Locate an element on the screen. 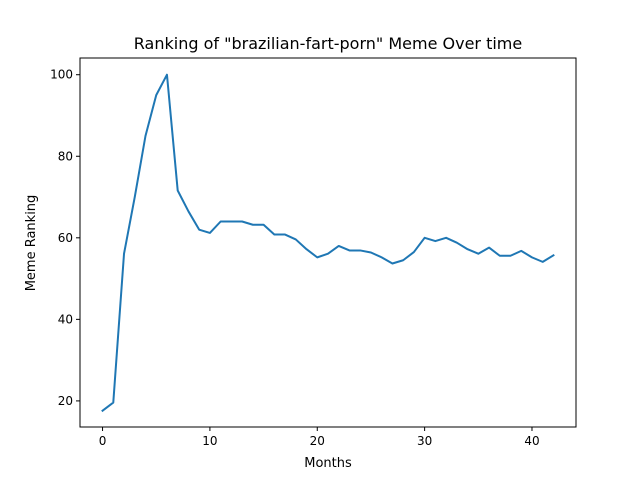 This screenshot has width=640, height=480. x-tick-label: 10 is located at coordinates (209, 441).